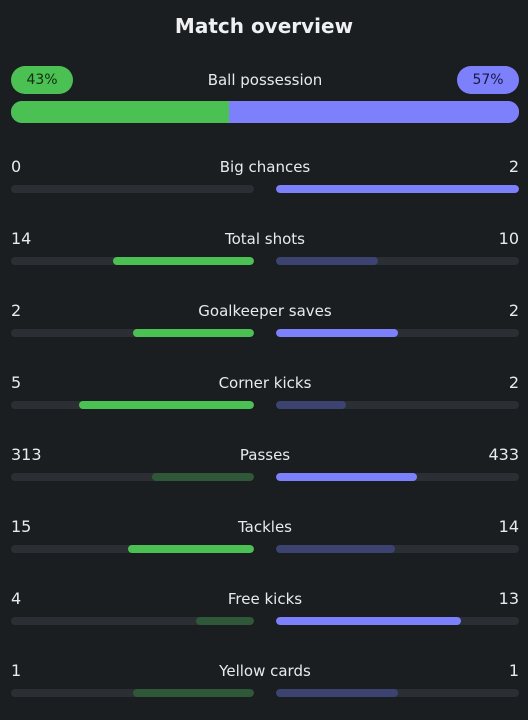 The height and width of the screenshot is (720, 528). I want to click on stat-label: Goalkeeper saves, so click(265, 311).